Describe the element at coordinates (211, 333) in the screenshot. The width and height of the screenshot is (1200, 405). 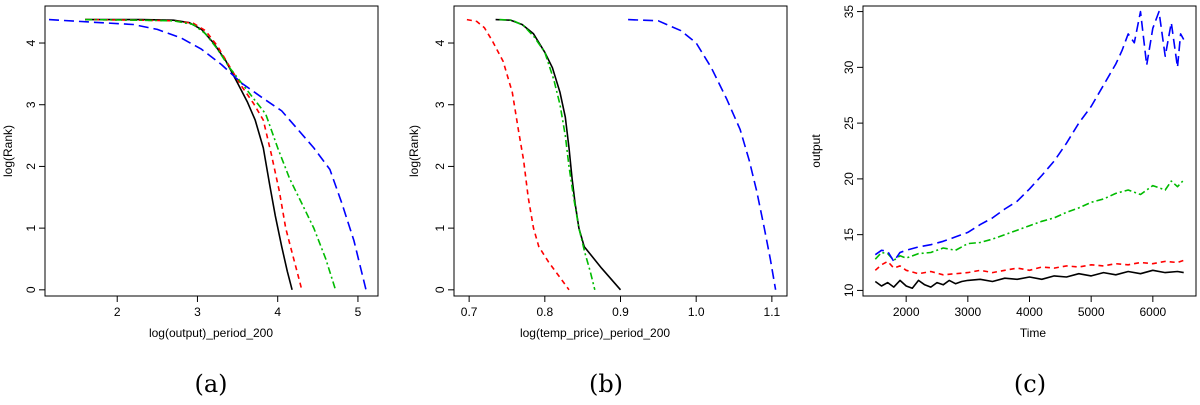
I see `panel-a-xlabel: log(output)_period_200` at that location.